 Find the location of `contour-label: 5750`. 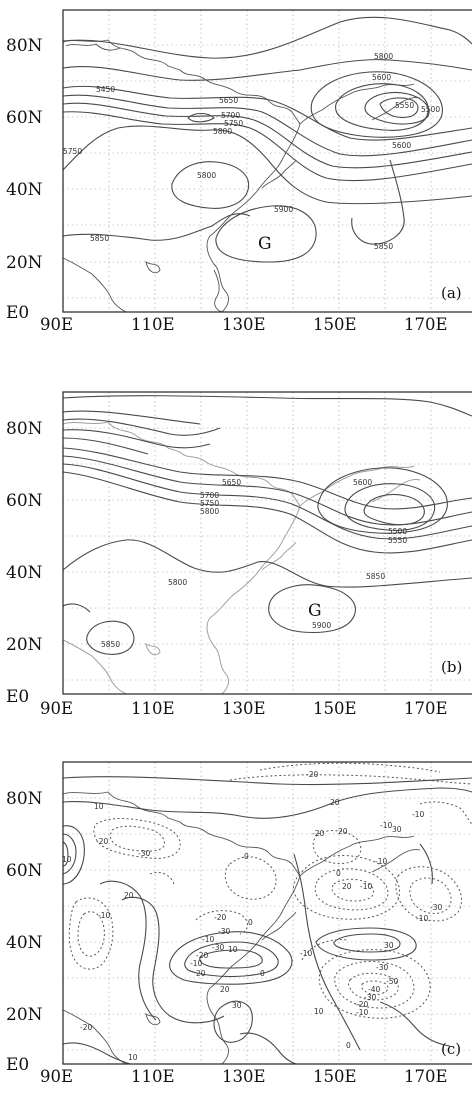

contour-label: 5750 is located at coordinates (209, 503).